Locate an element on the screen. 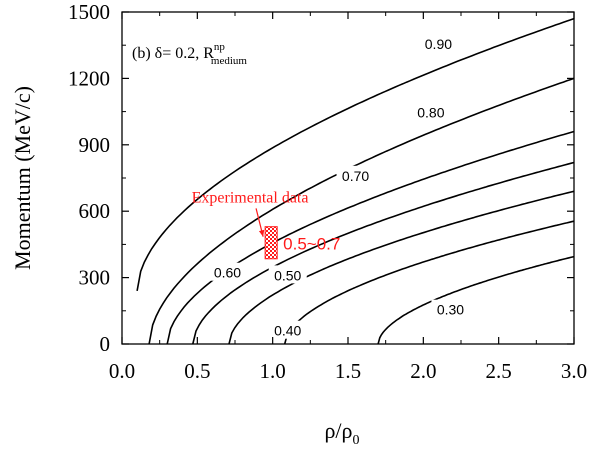 This screenshot has height=449, width=592. panel-label: (b) δ= 0.2, Rnp medium is located at coordinates (189, 54).